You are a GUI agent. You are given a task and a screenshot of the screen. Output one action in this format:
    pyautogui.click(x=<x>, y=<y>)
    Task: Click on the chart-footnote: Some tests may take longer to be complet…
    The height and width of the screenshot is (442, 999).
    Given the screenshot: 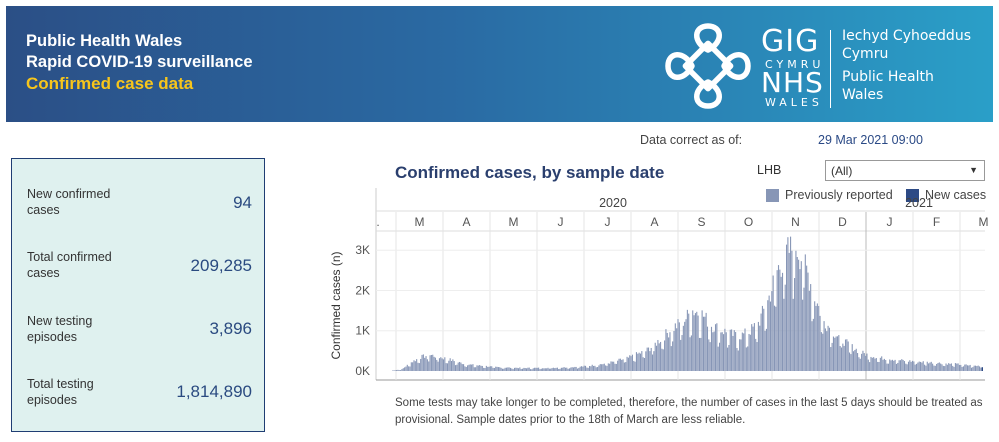 What is the action you would take?
    pyautogui.click(x=689, y=411)
    